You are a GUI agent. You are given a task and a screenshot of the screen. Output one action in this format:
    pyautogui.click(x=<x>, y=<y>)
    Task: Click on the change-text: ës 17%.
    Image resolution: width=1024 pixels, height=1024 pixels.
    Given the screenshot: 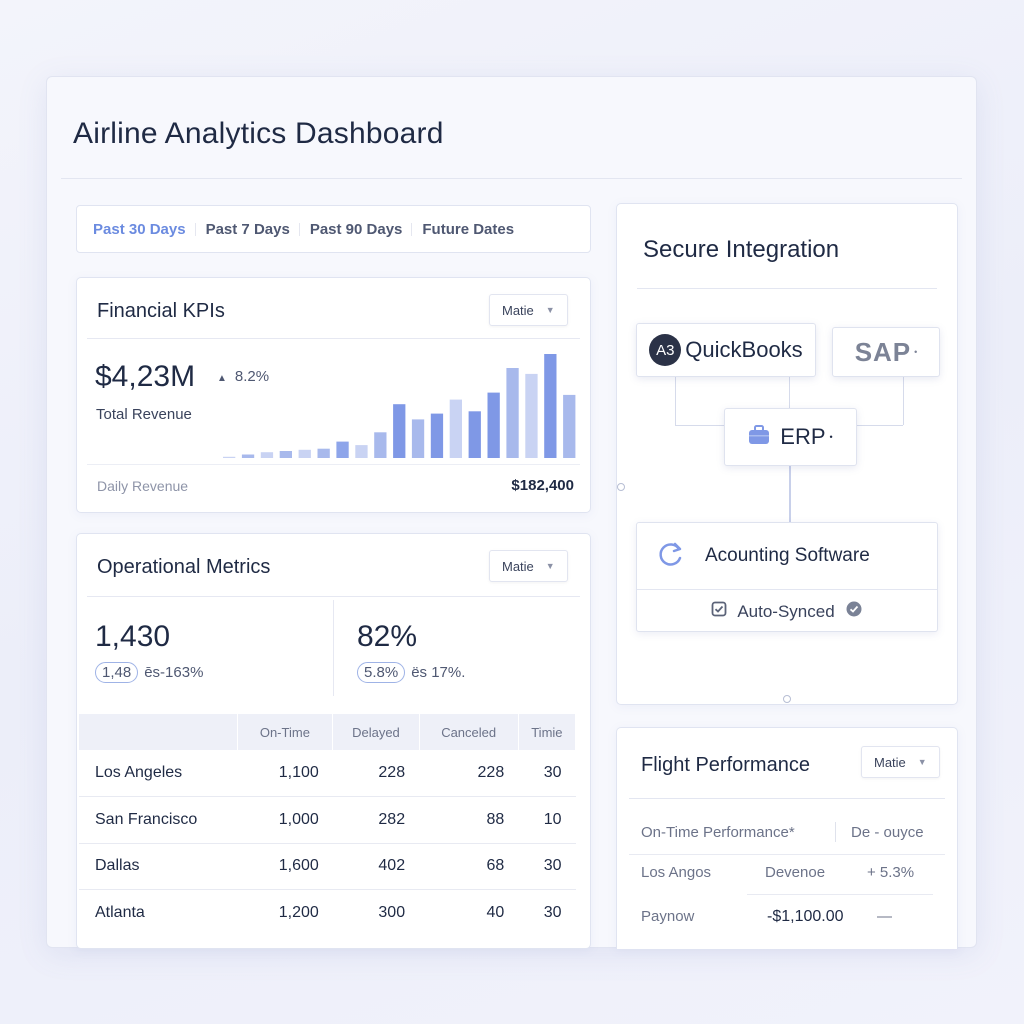 What is the action you would take?
    pyautogui.click(x=438, y=672)
    